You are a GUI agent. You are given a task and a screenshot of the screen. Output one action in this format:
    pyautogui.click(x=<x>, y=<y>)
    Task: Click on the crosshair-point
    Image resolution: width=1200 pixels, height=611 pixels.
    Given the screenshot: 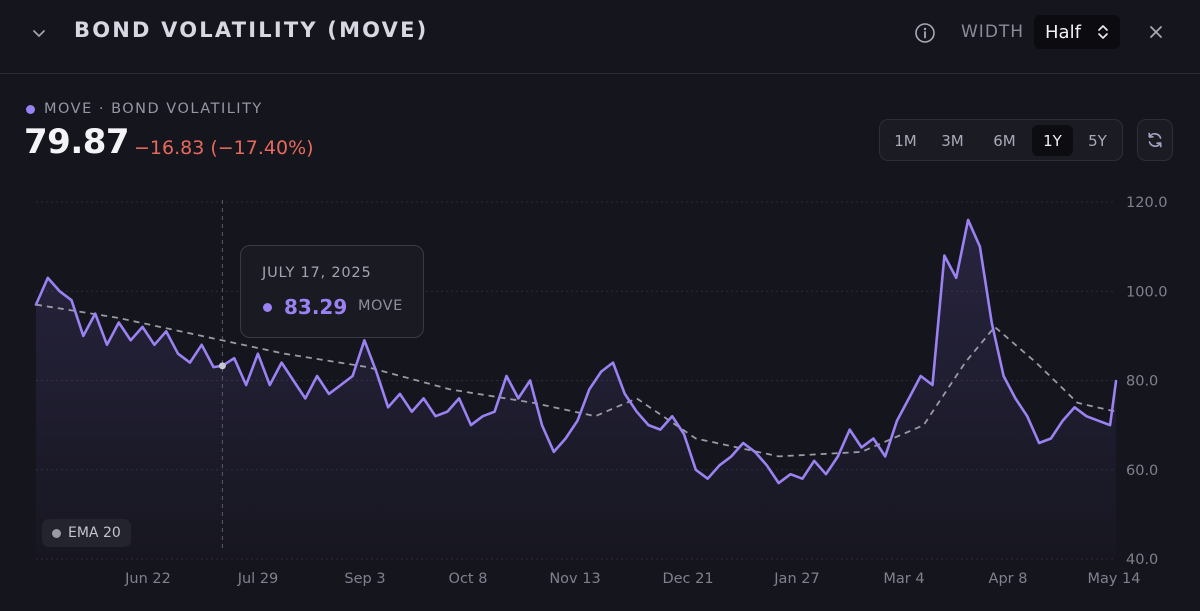 What is the action you would take?
    pyautogui.click(x=222, y=366)
    